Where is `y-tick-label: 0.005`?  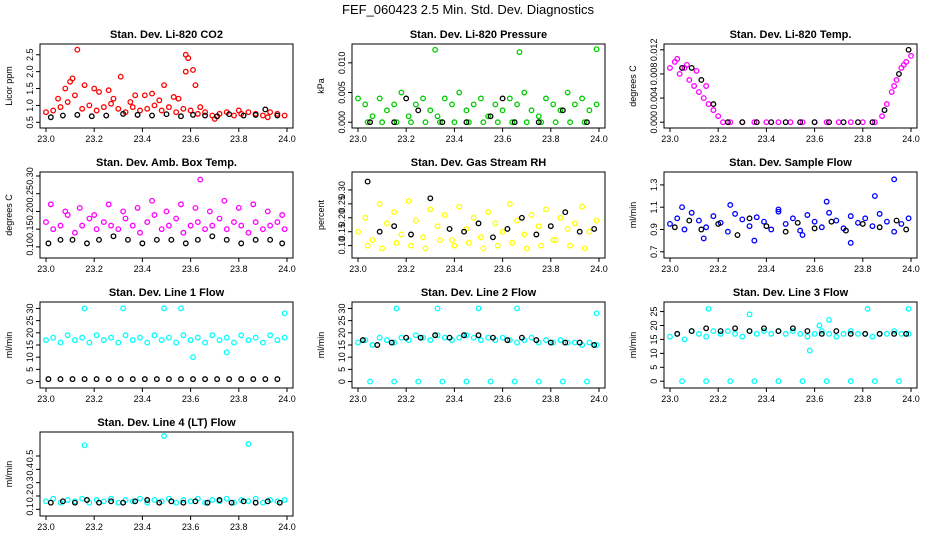 y-tick-label: 0.005 is located at coordinates (342, 92).